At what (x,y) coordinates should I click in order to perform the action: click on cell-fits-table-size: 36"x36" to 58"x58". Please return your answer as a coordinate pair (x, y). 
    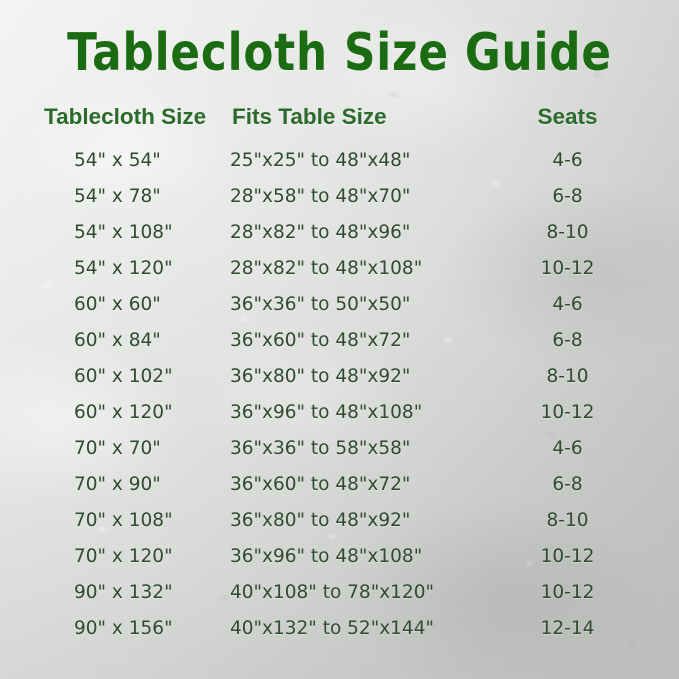
    Looking at the image, I should click on (320, 448).